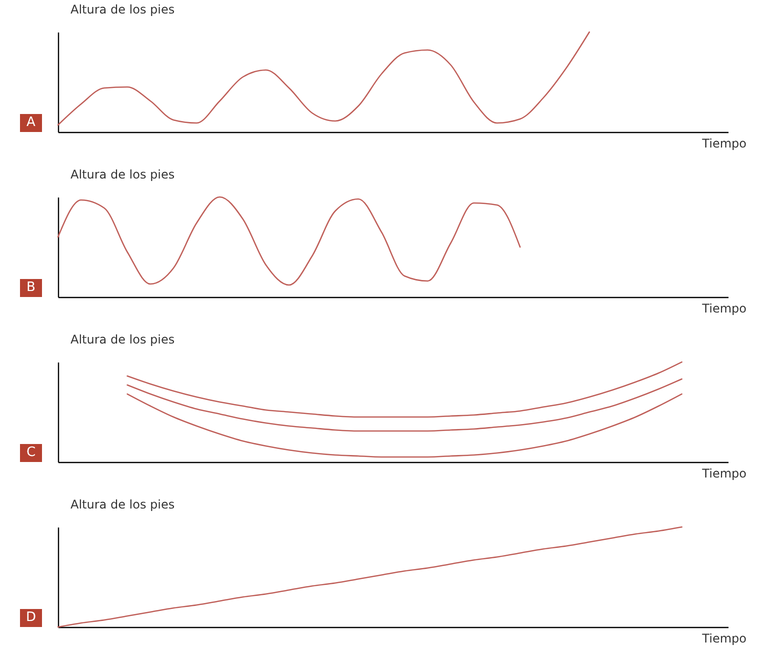 The height and width of the screenshot is (668, 758). What do you see at coordinates (31, 618) in the screenshot?
I see `text: D` at bounding box center [31, 618].